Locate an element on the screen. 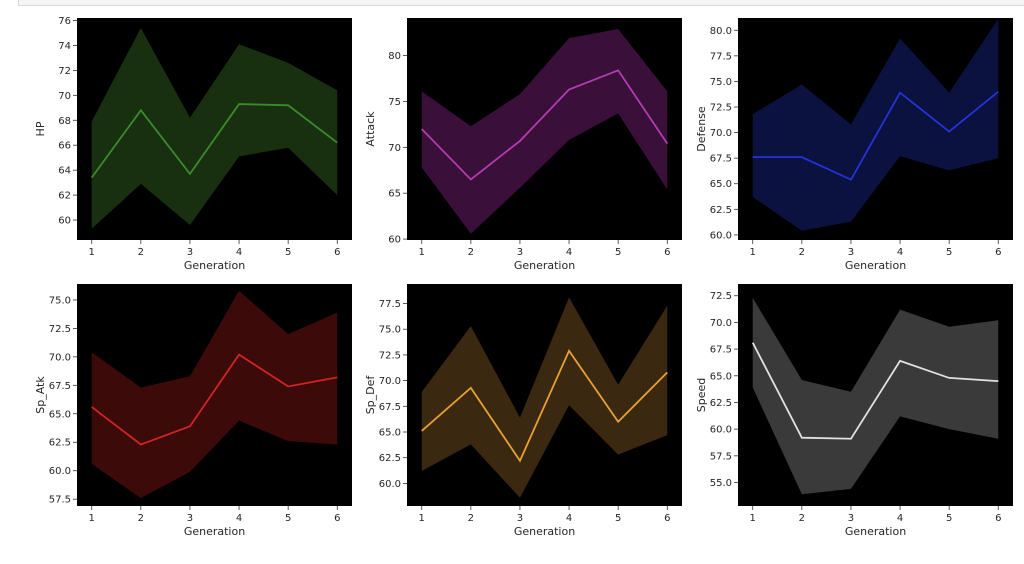 This screenshot has width=1024, height=564. y-tick-label: 76 is located at coordinates (64, 21).